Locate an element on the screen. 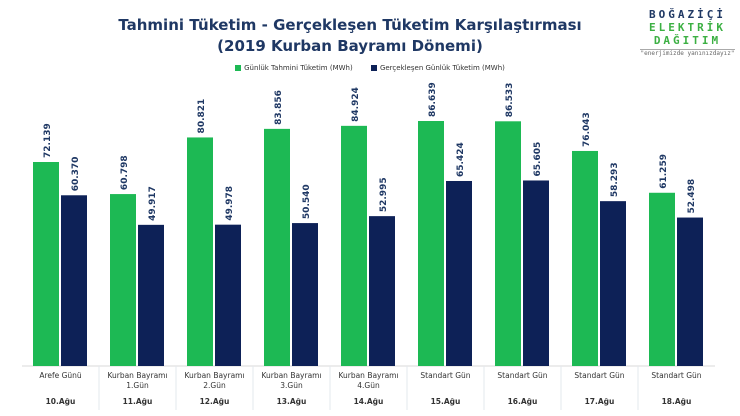  data-label: 52.995 is located at coordinates (384, 194).